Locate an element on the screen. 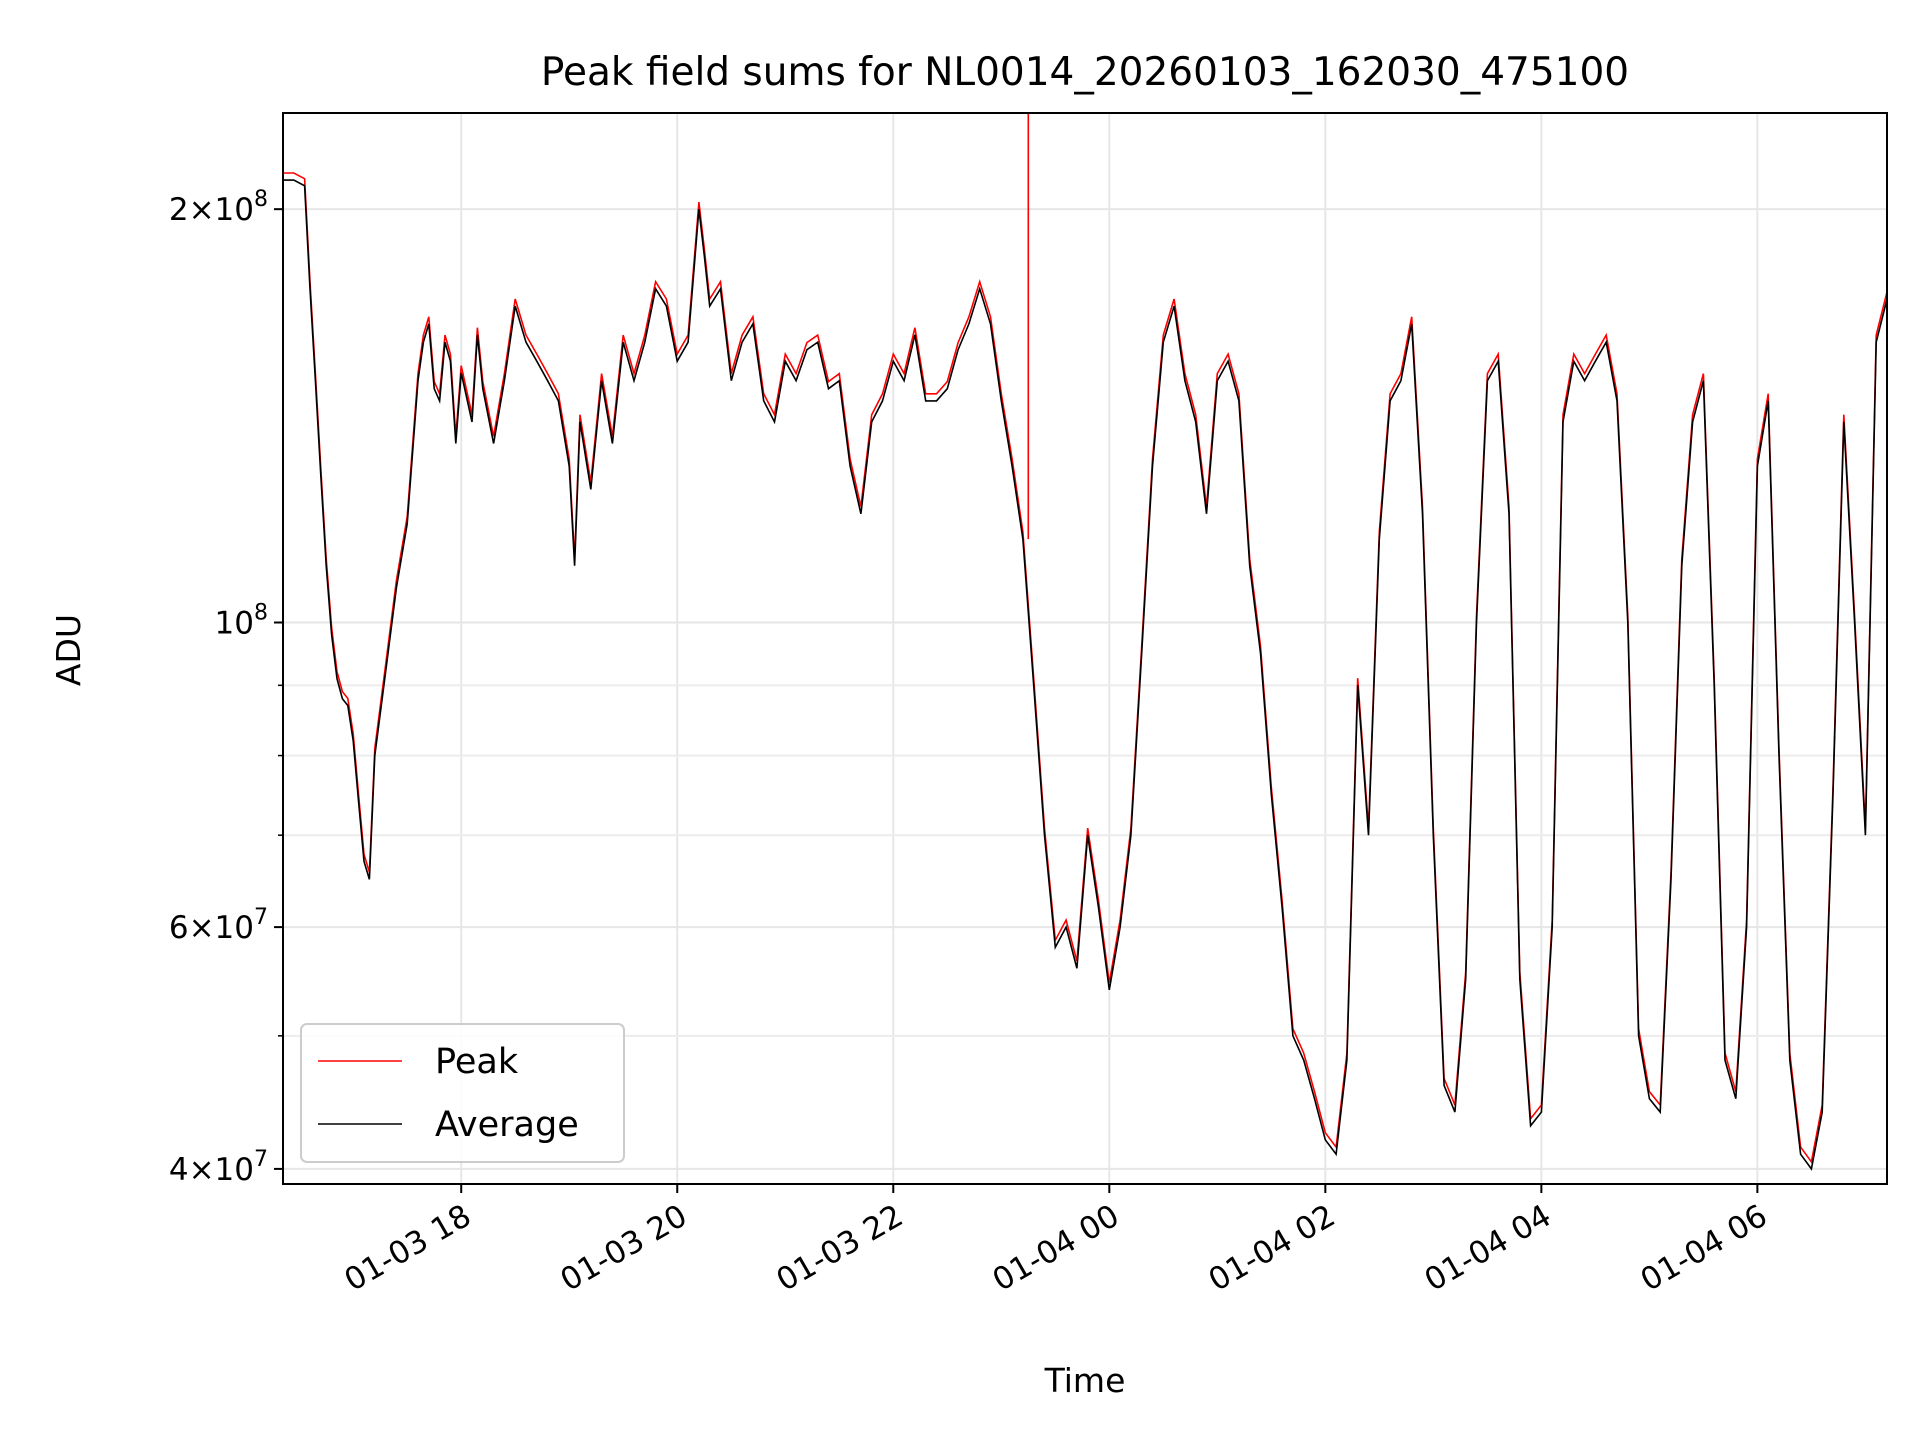 This screenshot has width=1920, height=1440. x-axis-title: Time is located at coordinates (1085, 1380).